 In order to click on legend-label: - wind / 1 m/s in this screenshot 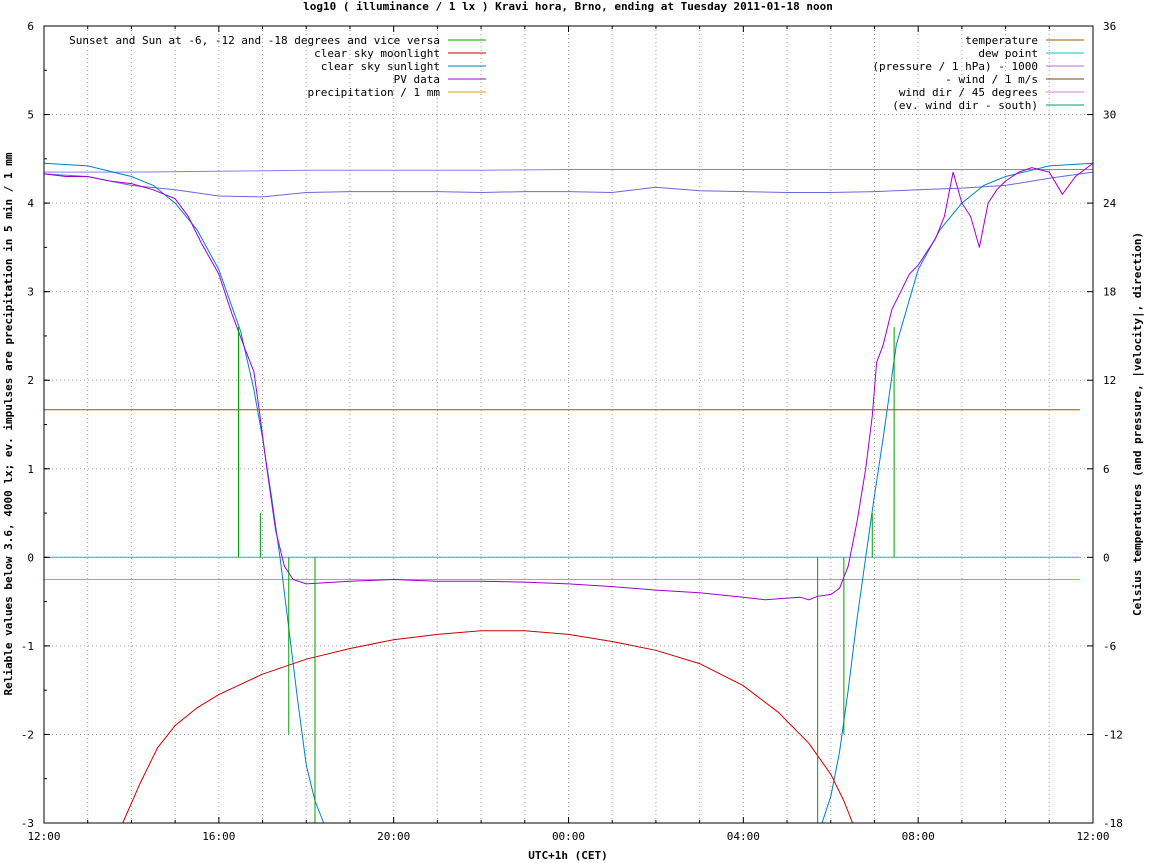, I will do `click(991, 79)`.